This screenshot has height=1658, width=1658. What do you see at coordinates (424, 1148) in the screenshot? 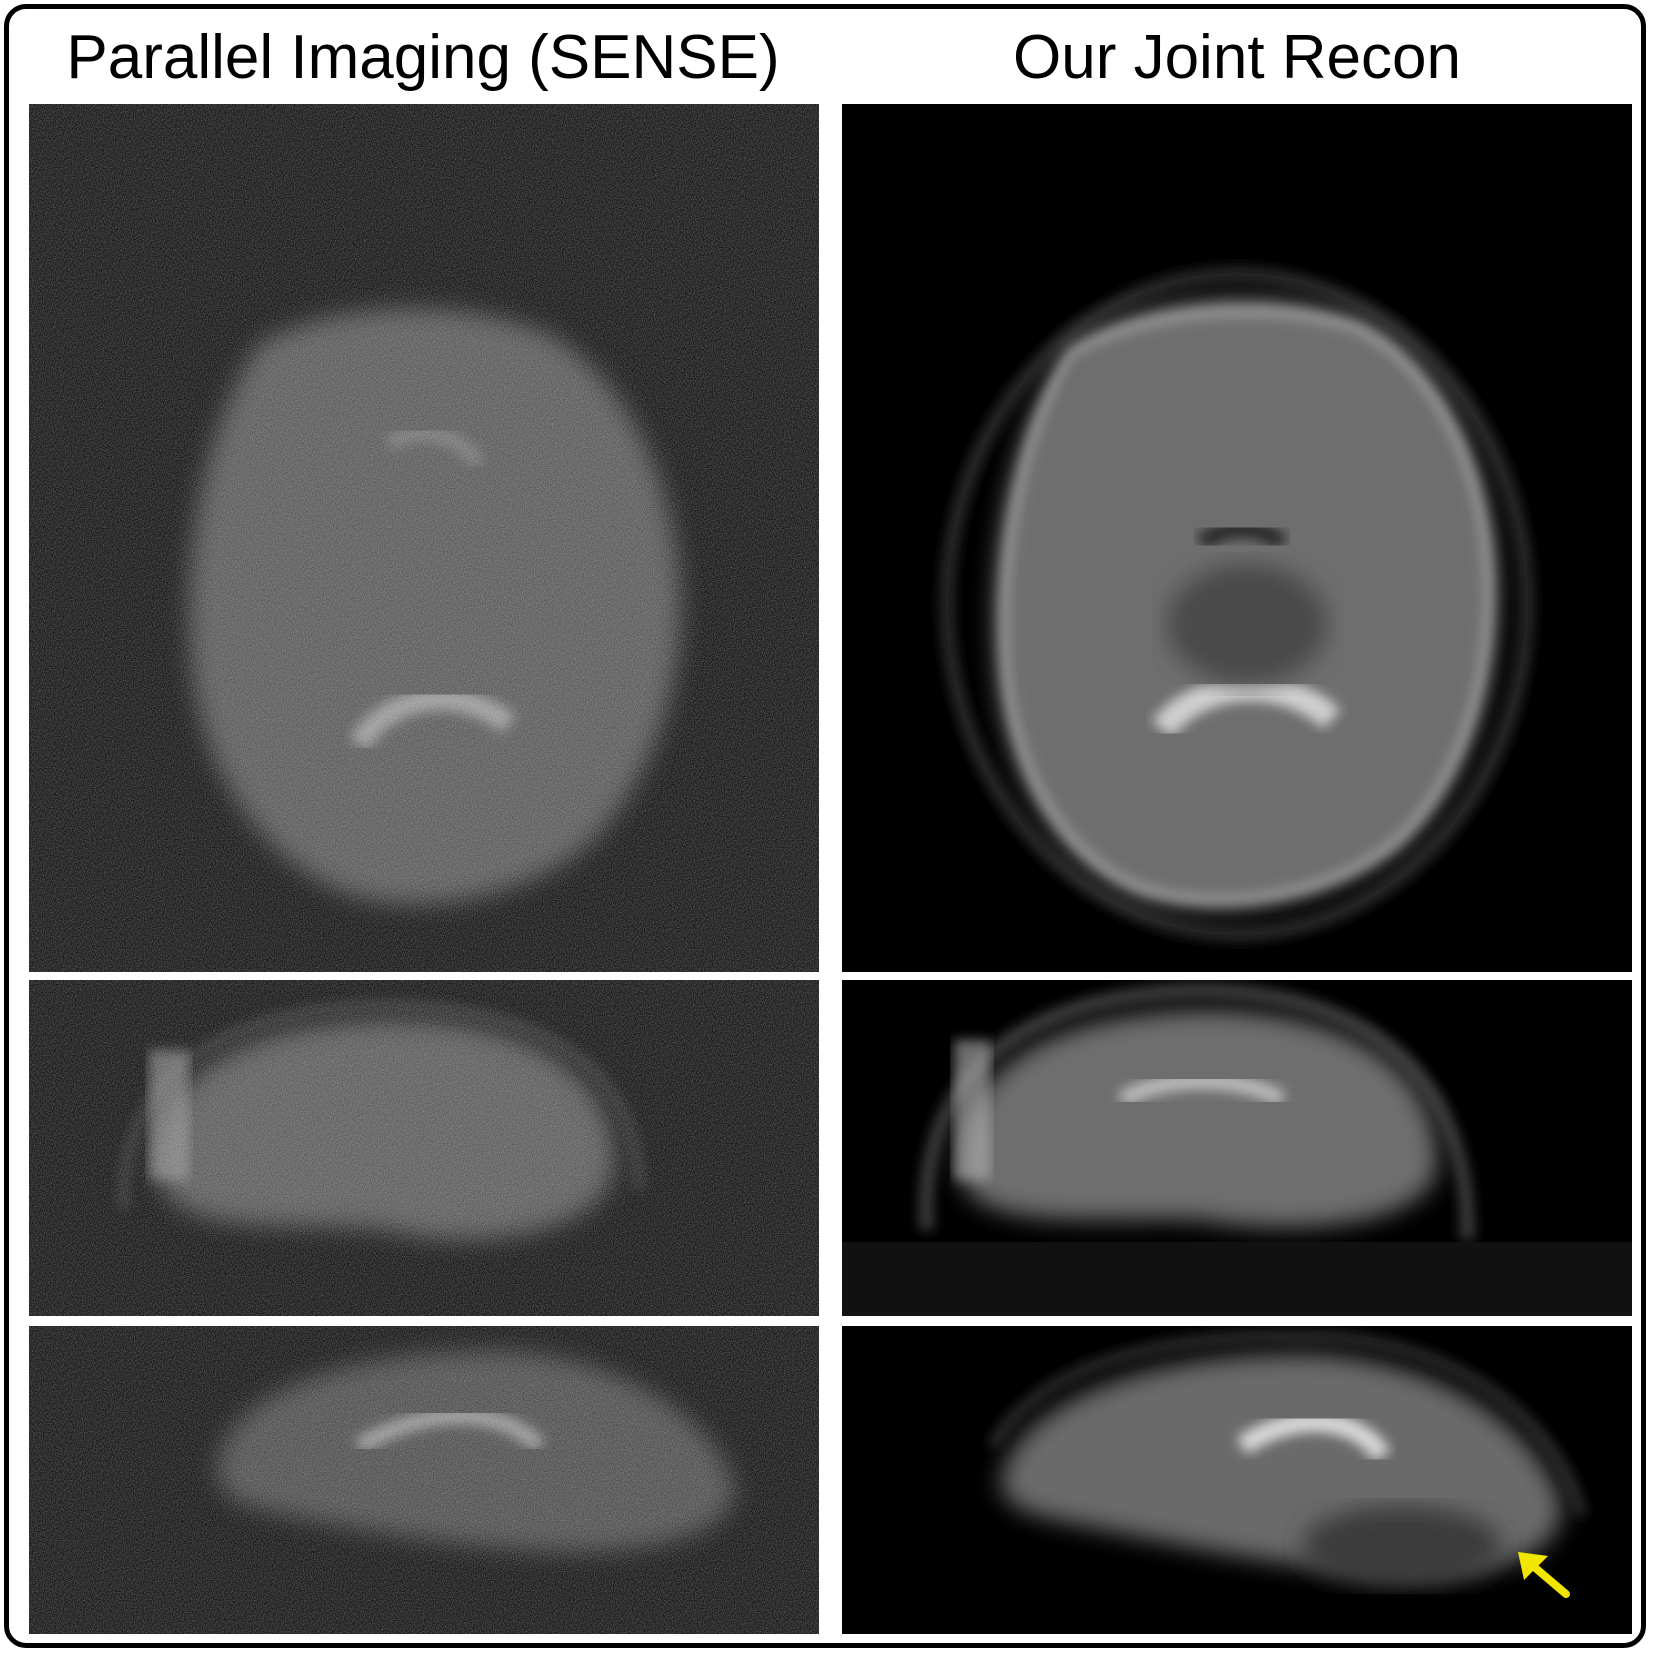
I see `sense-coronal-image` at bounding box center [424, 1148].